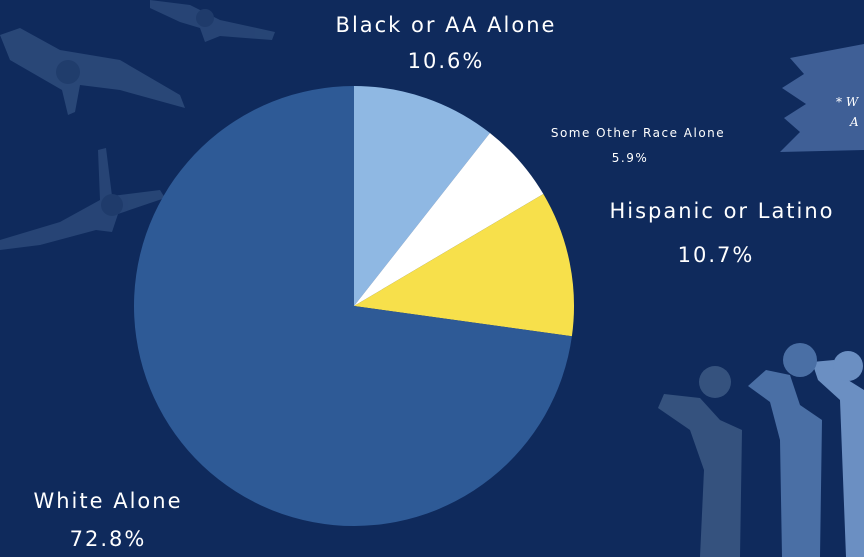  Describe the element at coordinates (854, 122) in the screenshot. I see `note-line-2: A` at that location.